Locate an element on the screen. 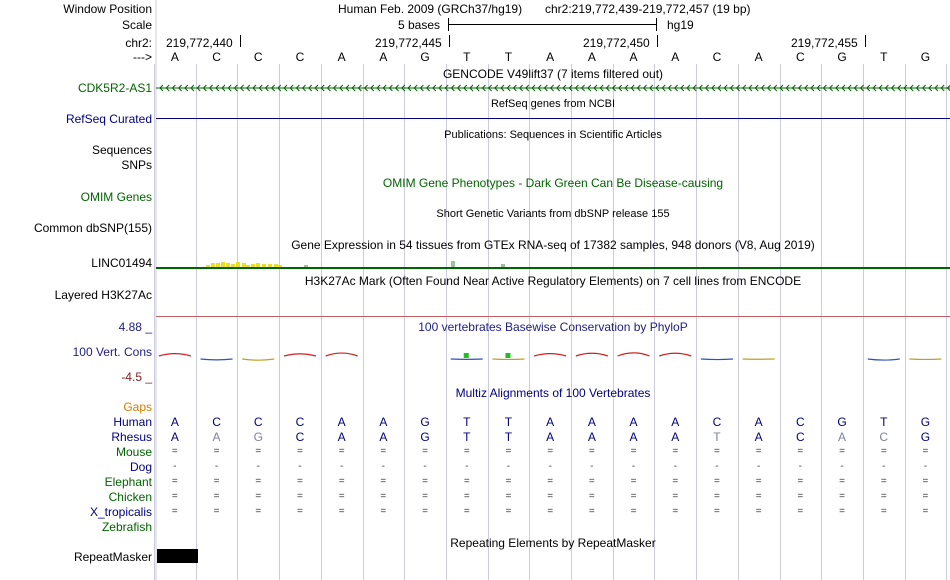 The image size is (950, 580). common-dbsnp-label: Common dbSNP(155) is located at coordinates (92, 228).